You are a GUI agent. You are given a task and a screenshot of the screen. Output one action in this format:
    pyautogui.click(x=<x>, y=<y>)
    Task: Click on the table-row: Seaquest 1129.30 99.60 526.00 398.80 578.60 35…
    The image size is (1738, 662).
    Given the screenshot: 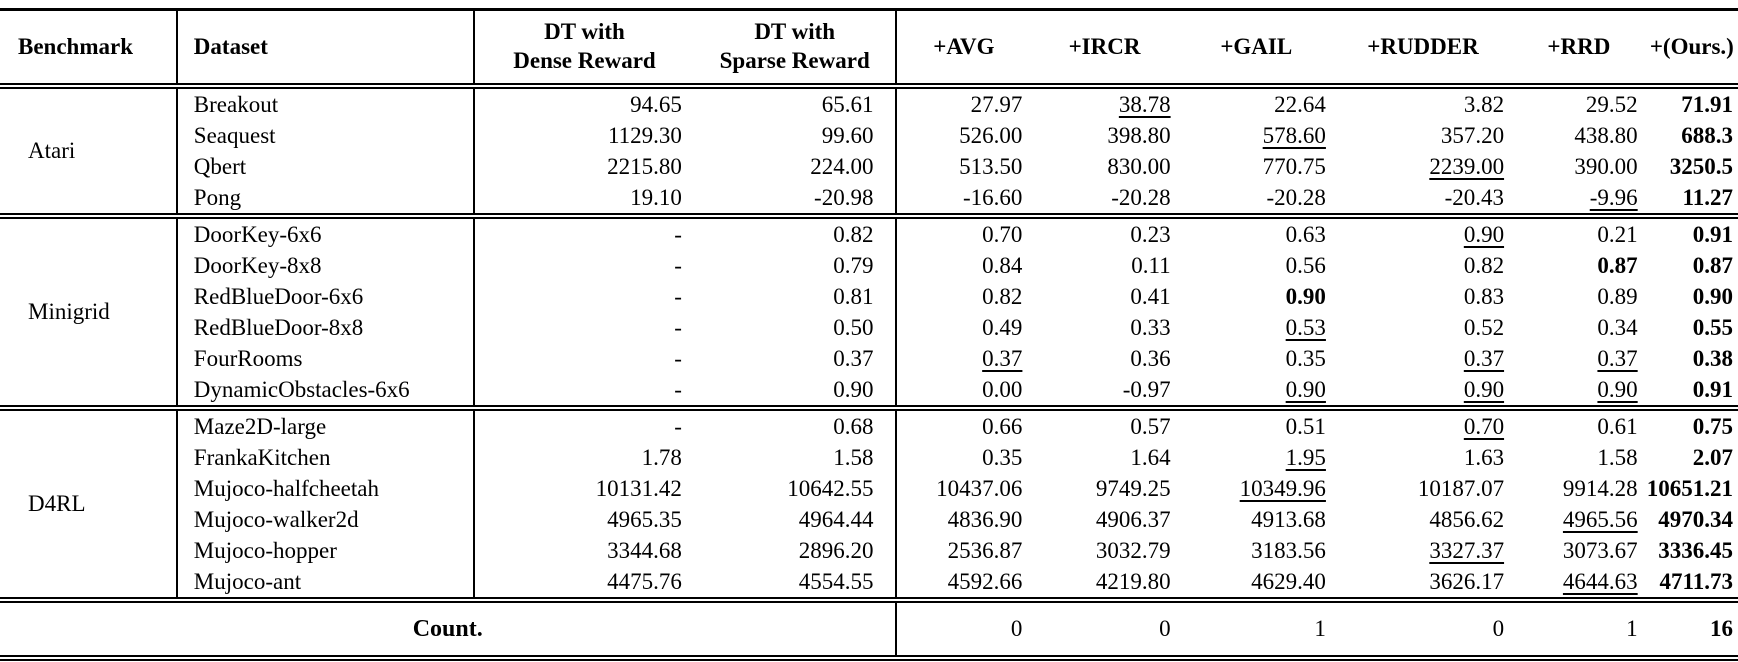 What is the action you would take?
    pyautogui.click(x=869, y=135)
    